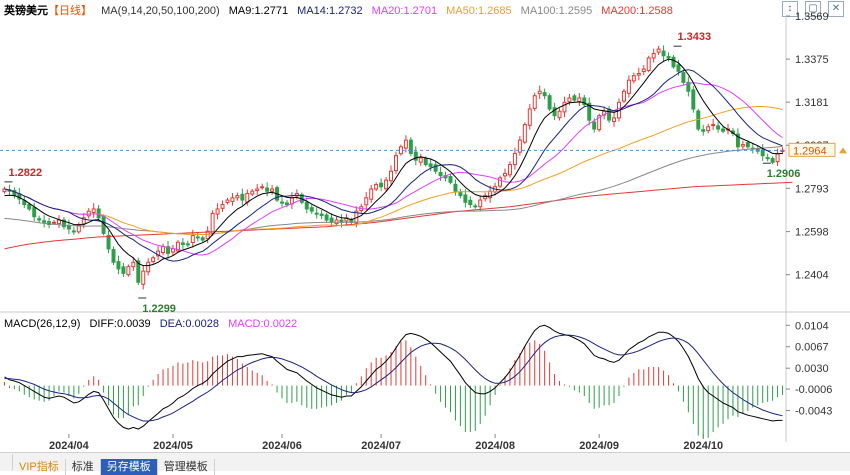  Describe the element at coordinates (812, 9) in the screenshot. I see `maximize-icon: ▢` at that location.